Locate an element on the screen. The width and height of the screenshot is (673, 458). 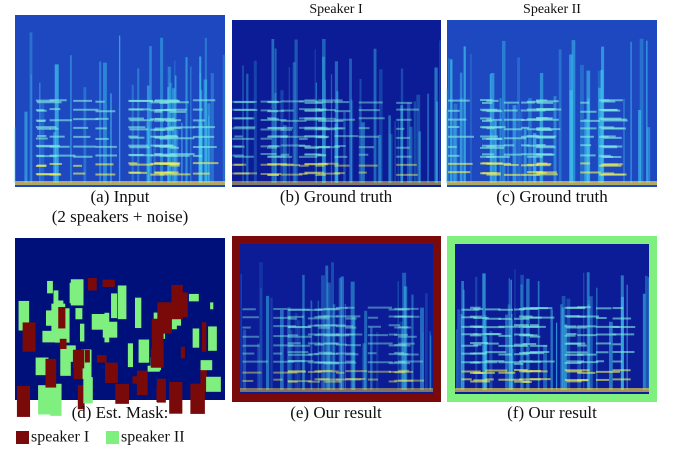
subcaption: (2 speakers + noise) is located at coordinates (120, 216).